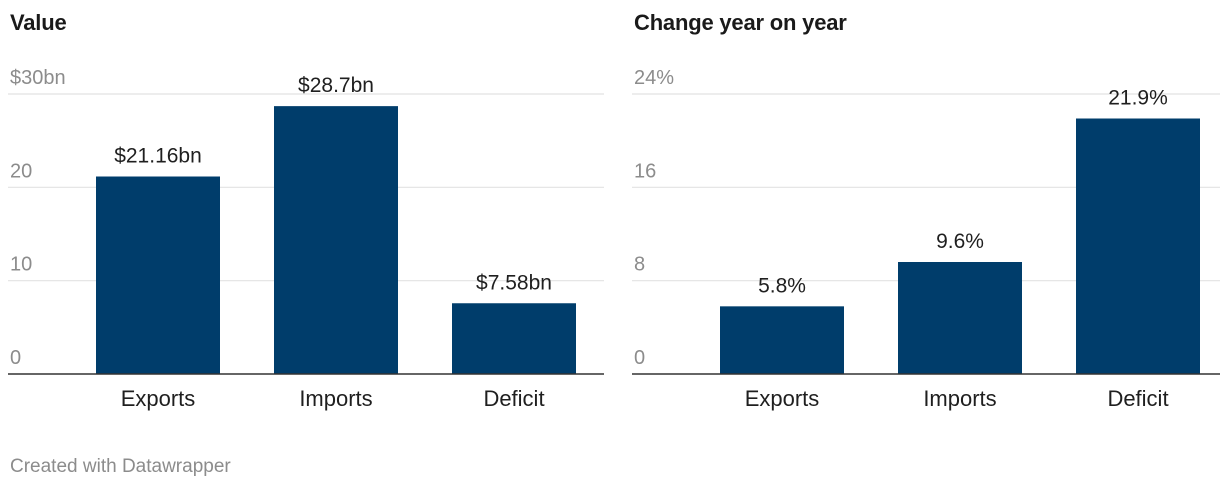  What do you see at coordinates (782, 285) in the screenshot?
I see `data-label: 5.8%` at bounding box center [782, 285].